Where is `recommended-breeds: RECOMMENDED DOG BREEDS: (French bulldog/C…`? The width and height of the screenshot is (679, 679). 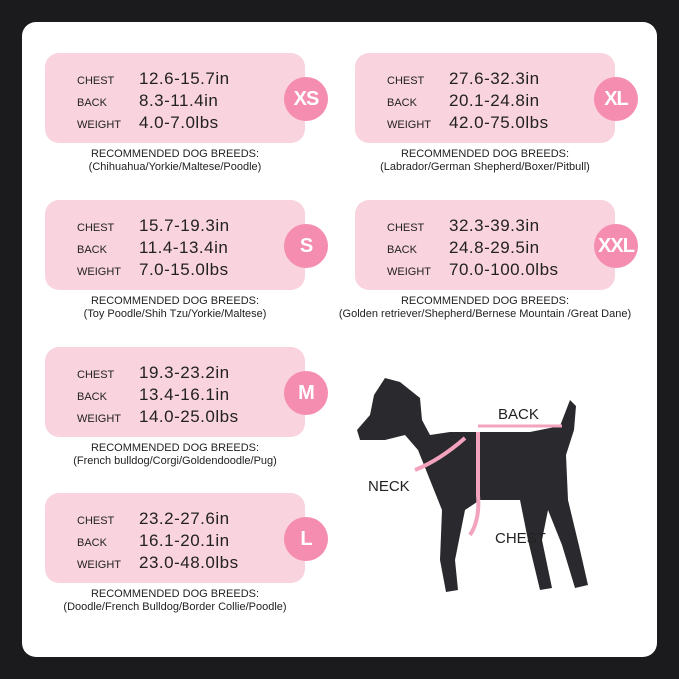 recommended-breeds: RECOMMENDED DOG BREEDS: (French bulldog/C… is located at coordinates (175, 455).